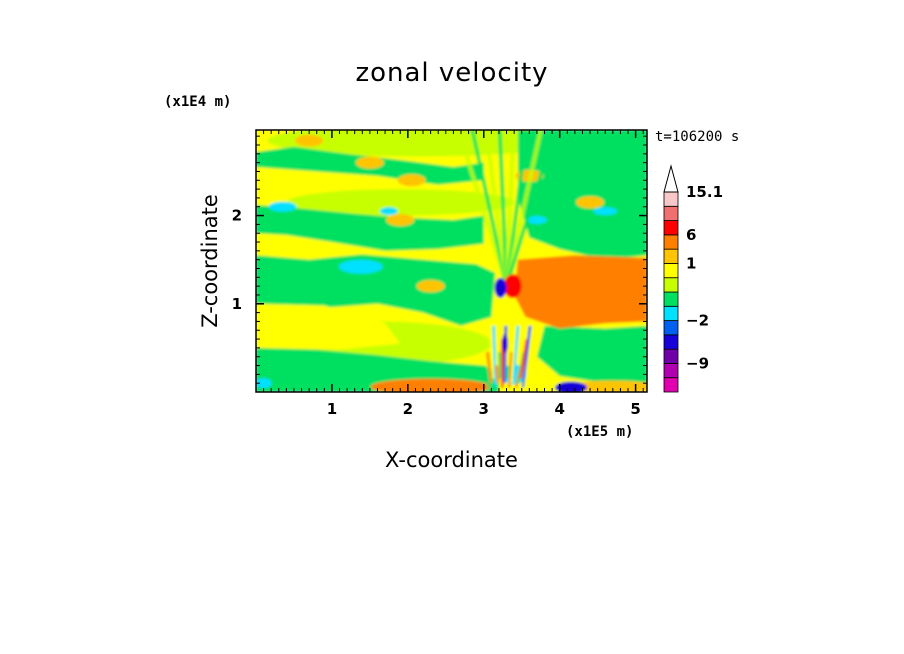  Describe the element at coordinates (704, 192) in the screenshot. I see `colorbar-label-0: 15.1` at that location.